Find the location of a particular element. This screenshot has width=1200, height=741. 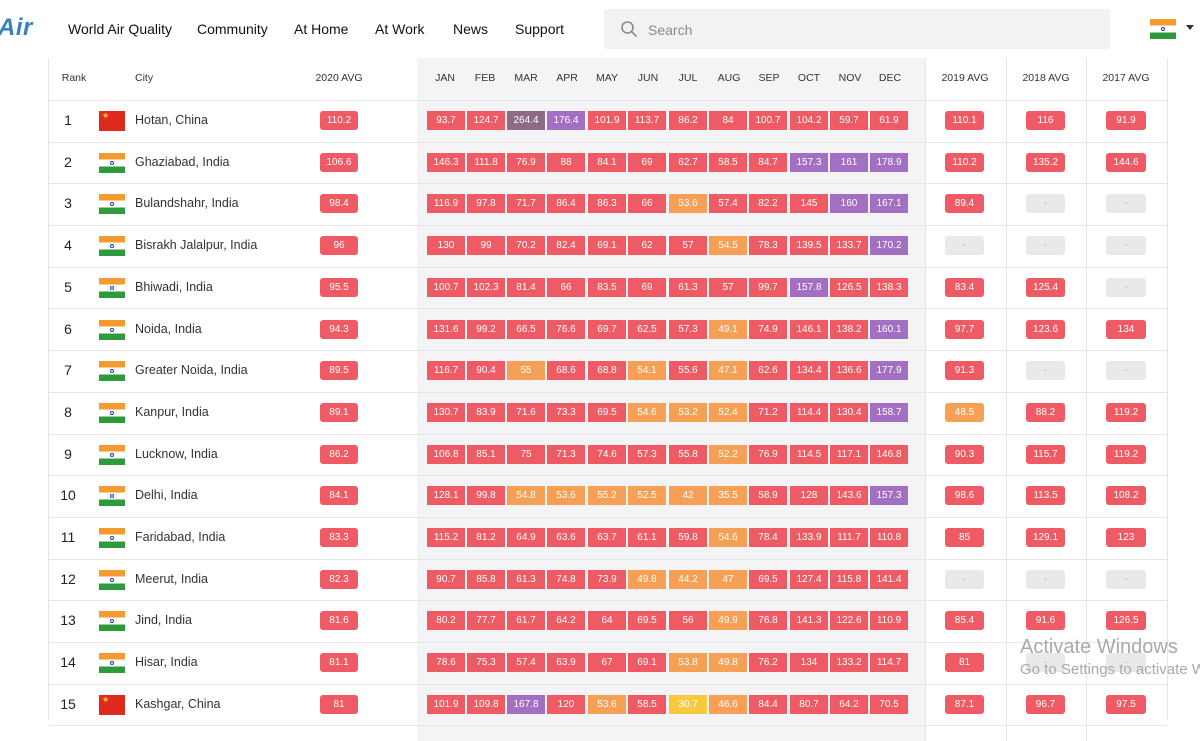

site-logo: Air is located at coordinates (16, 27).